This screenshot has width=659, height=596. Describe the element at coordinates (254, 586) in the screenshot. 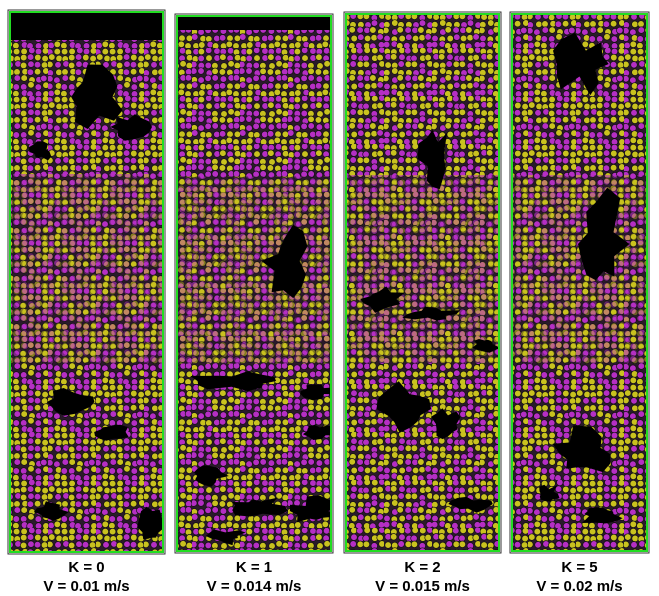

I see `v-label: V = 0.014 m/s` at that location.